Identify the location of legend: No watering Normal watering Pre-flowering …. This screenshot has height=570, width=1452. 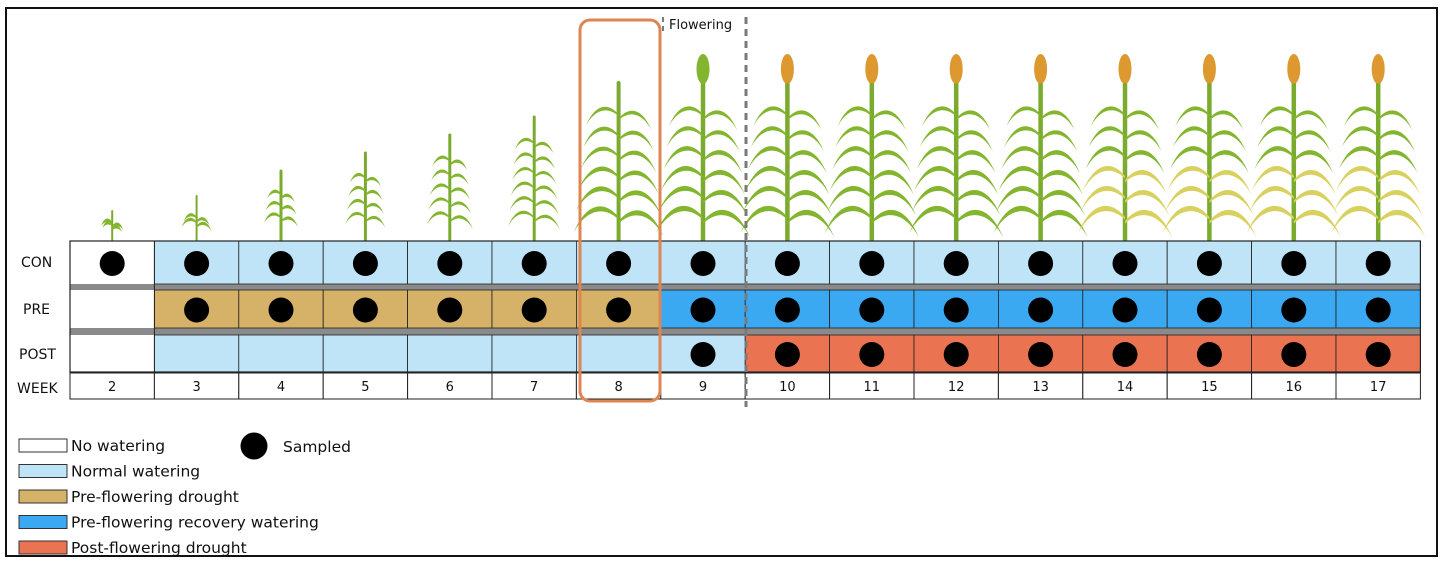
(184, 494).